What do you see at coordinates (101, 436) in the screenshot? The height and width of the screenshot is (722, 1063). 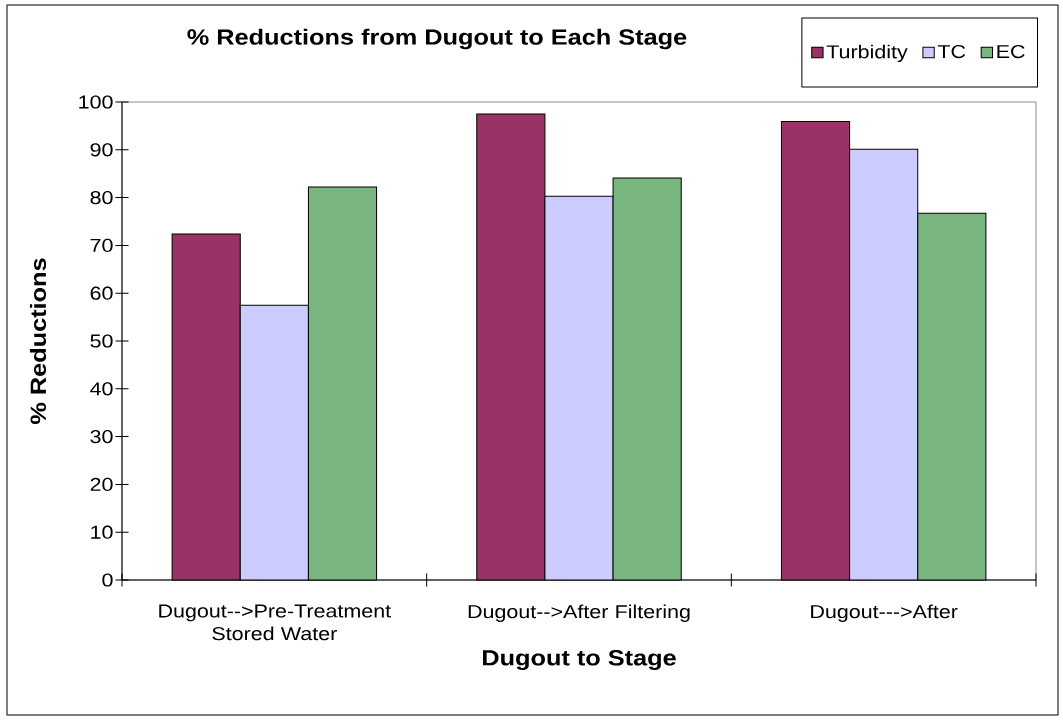 I see `y-tick-label: 30` at bounding box center [101, 436].